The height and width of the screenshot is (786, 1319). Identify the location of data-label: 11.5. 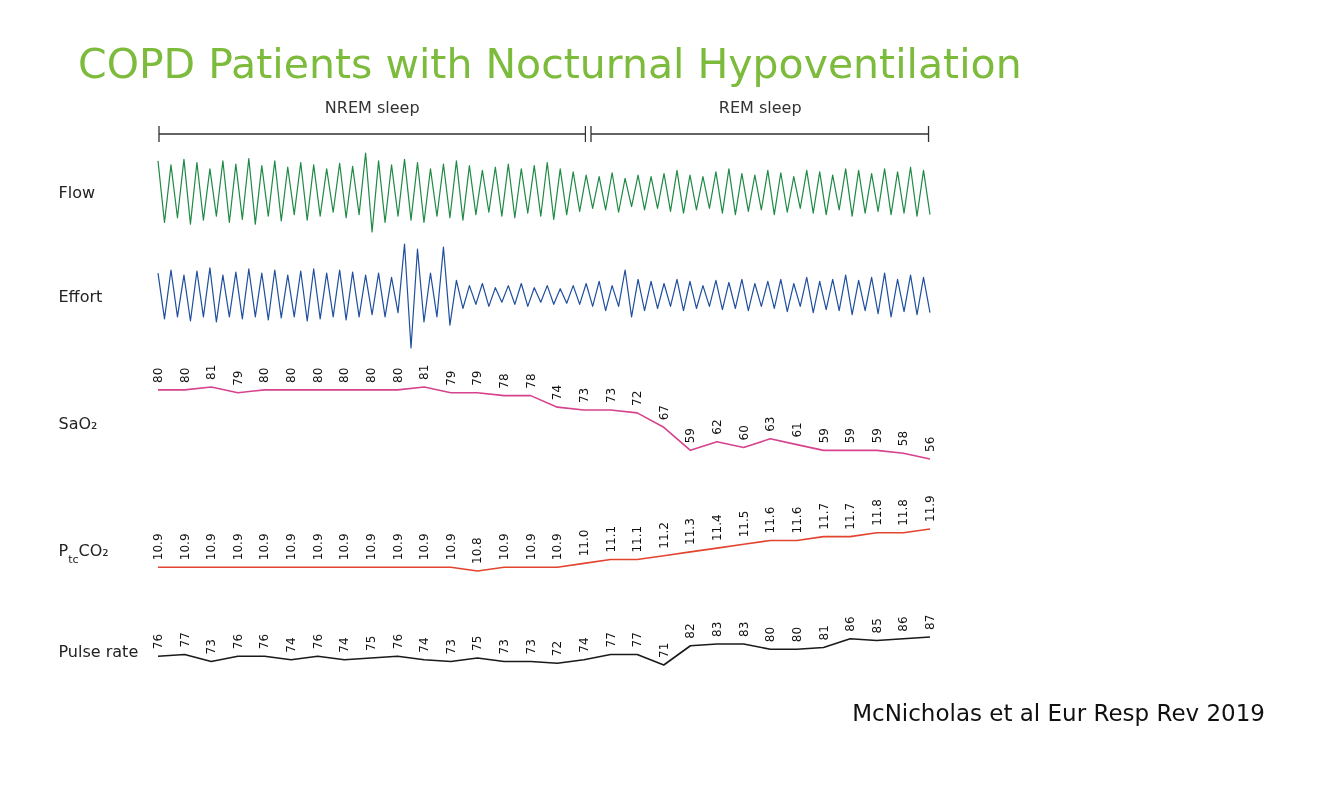
(743, 524).